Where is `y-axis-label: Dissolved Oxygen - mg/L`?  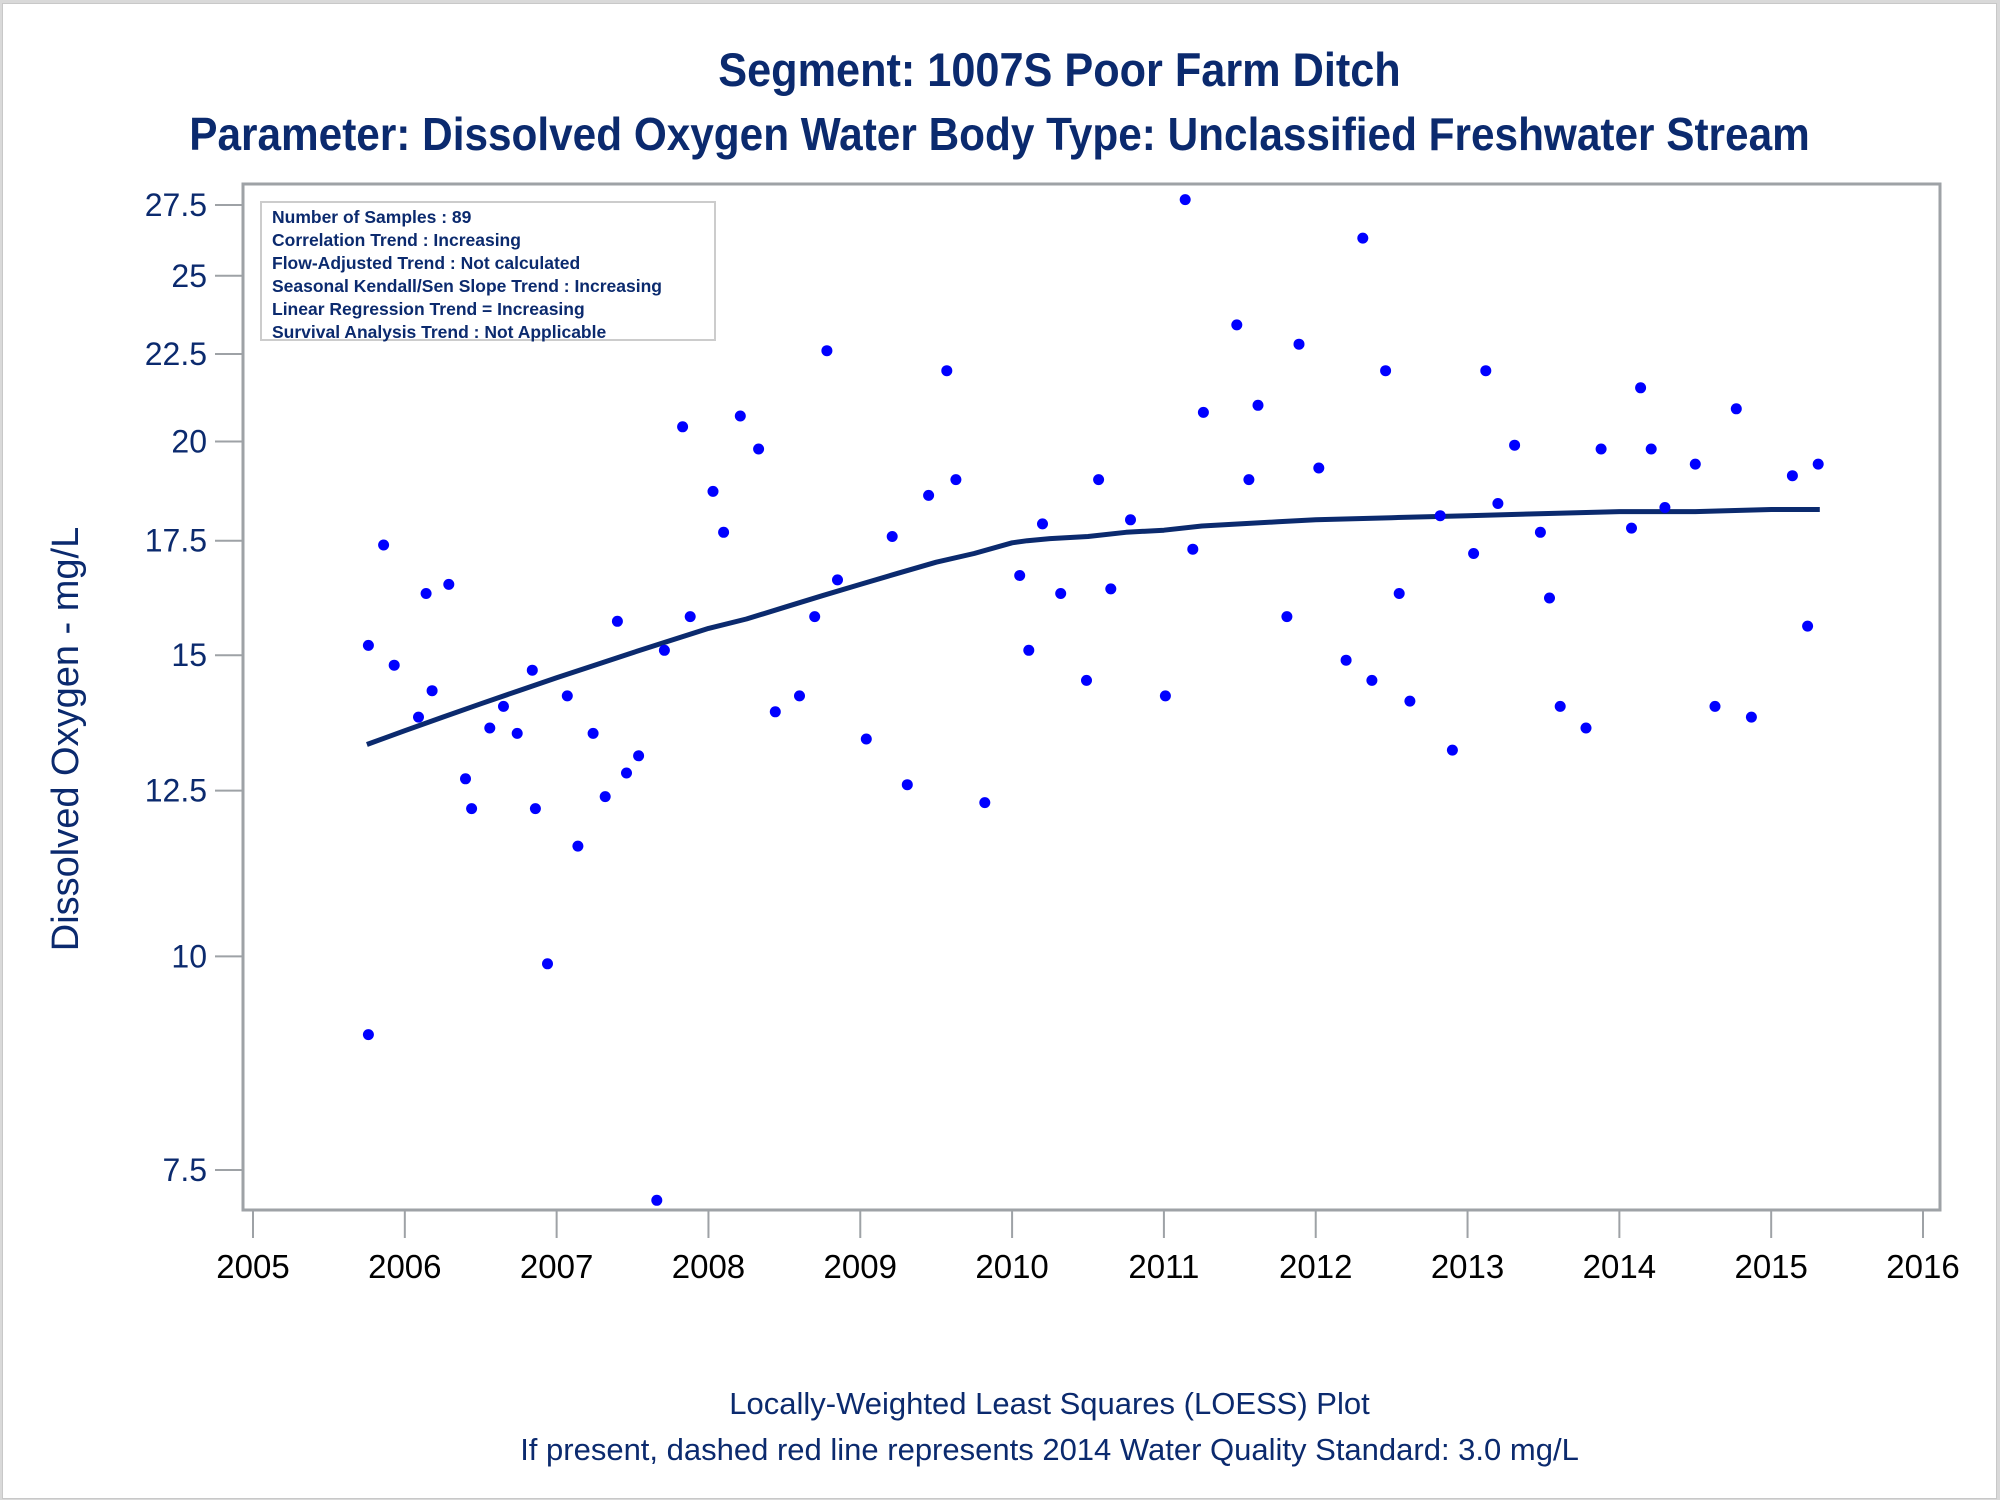 y-axis-label: Dissolved Oxygen - mg/L is located at coordinates (66, 739).